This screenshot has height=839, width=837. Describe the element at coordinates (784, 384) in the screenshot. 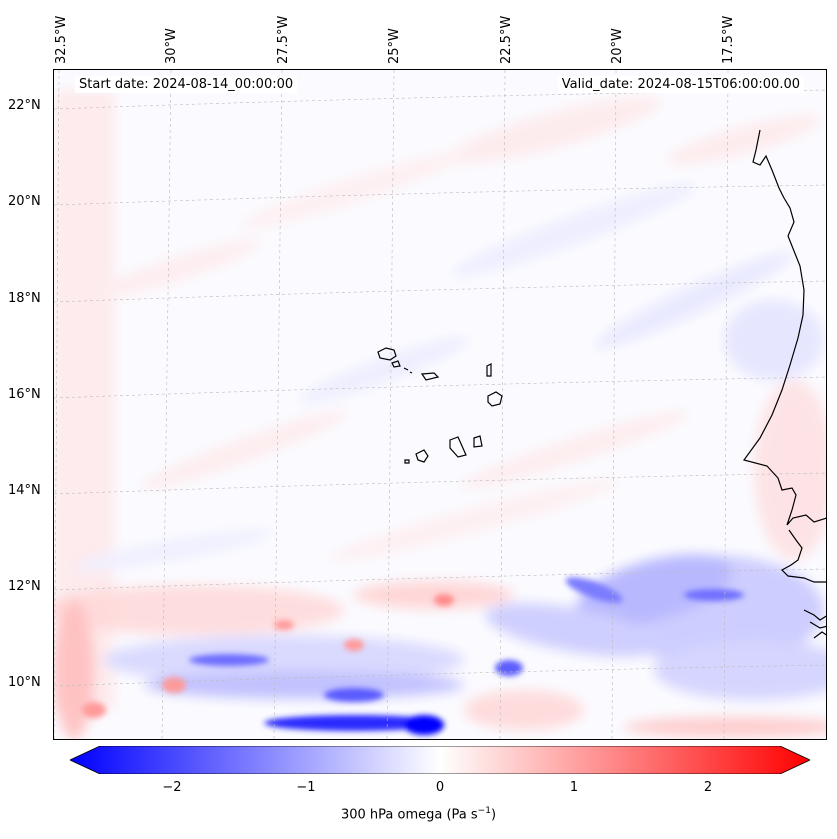

I see `coastline` at that location.